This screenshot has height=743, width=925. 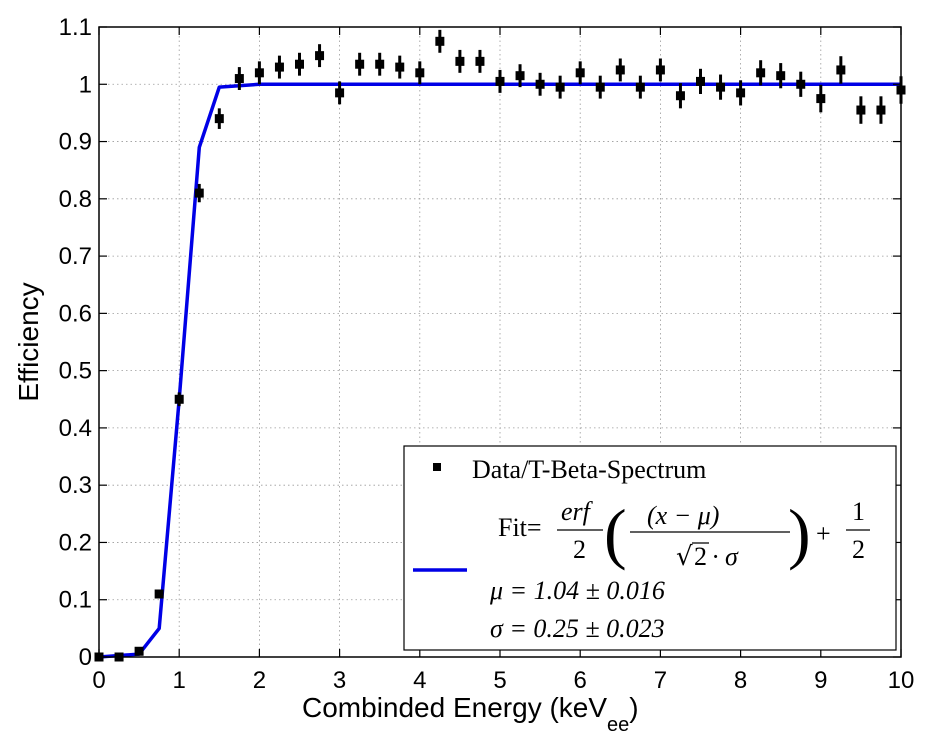 What do you see at coordinates (75, 313) in the screenshot?
I see `y-tick-label: 0.6` at bounding box center [75, 313].